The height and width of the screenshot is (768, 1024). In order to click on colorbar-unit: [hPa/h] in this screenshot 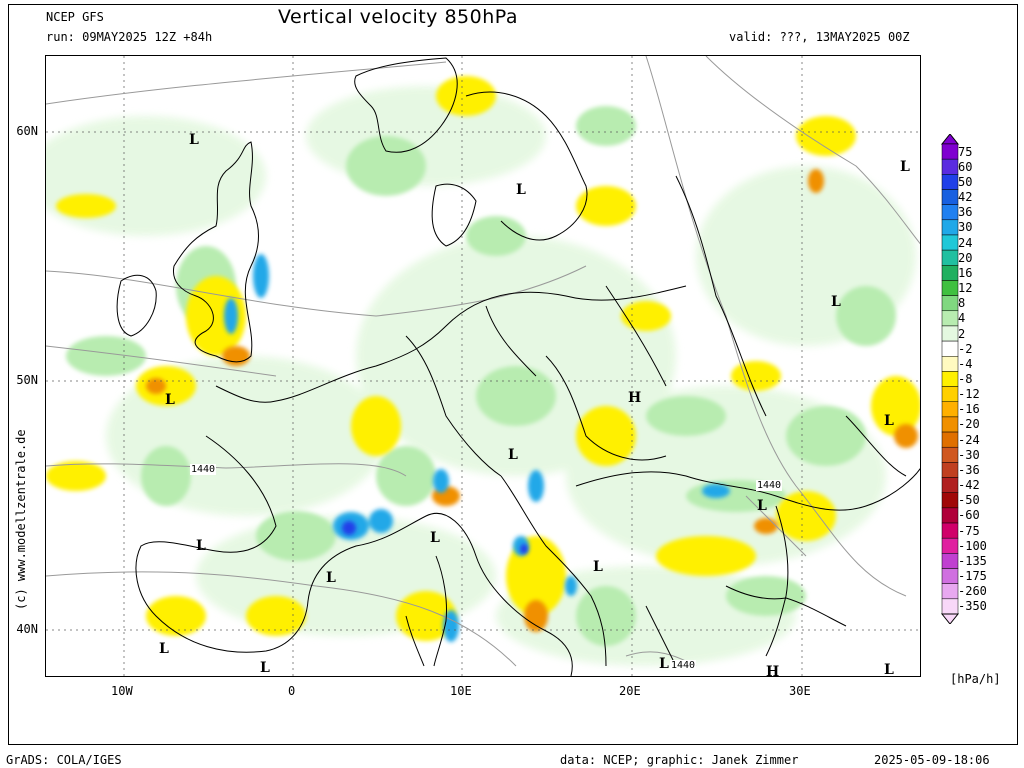, I will do `click(975, 679)`.